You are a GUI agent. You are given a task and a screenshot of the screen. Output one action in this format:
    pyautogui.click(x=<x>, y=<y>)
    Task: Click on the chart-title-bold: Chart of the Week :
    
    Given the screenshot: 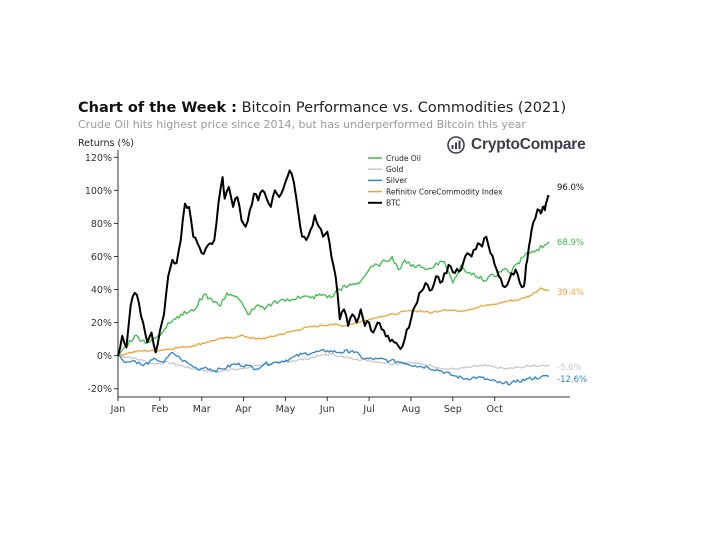 What is the action you would take?
    pyautogui.click(x=157, y=108)
    